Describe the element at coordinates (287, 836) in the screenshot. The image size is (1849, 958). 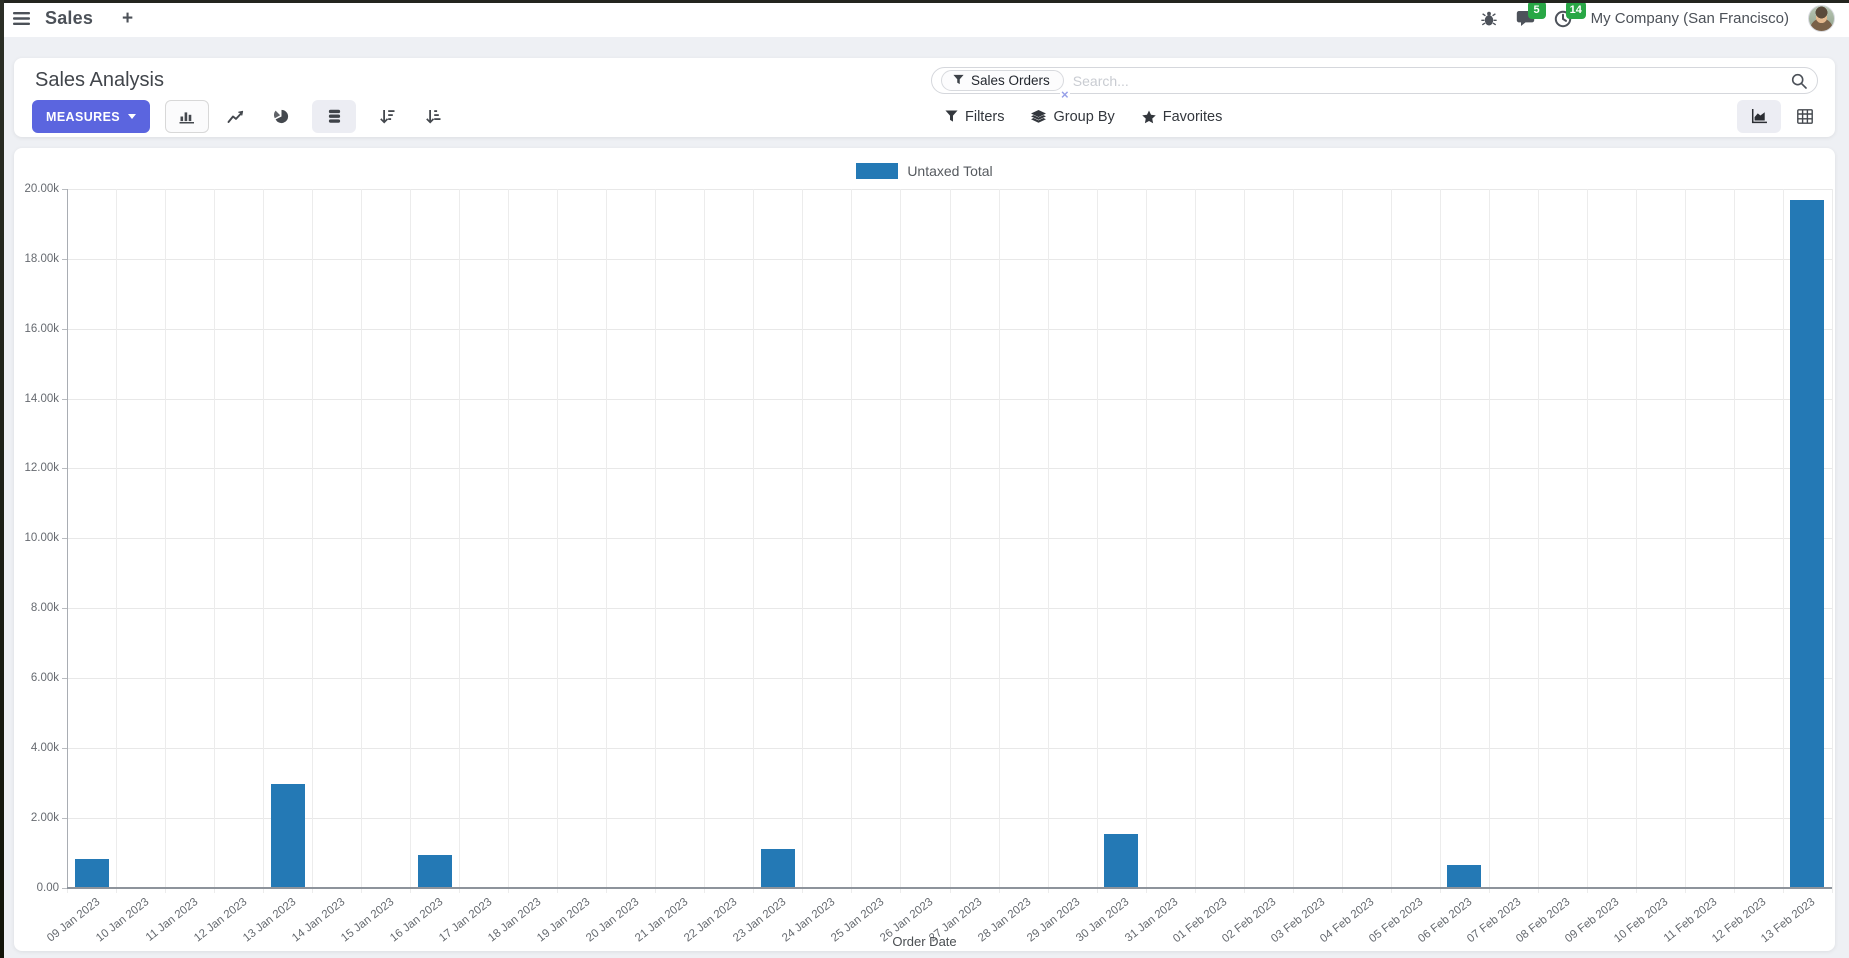
I see `bar-13 Jan 2023` at that location.